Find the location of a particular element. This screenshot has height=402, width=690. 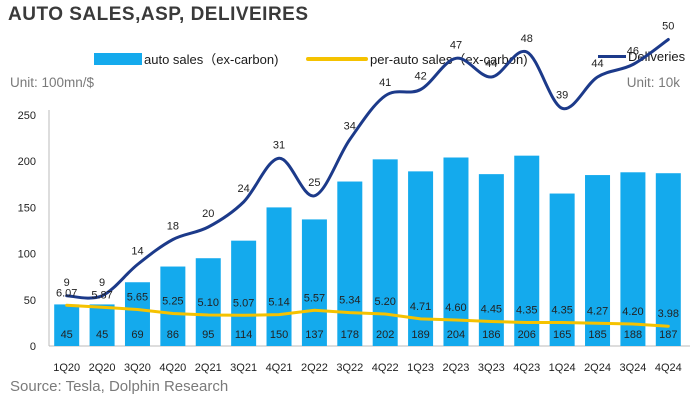

deliveries-value-label: 48 is located at coordinates (527, 39).